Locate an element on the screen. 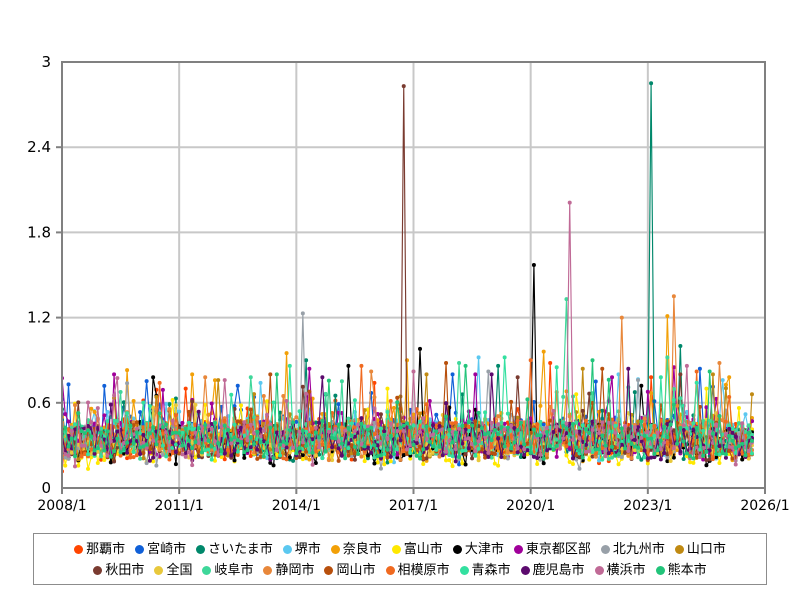 The image size is (800, 600). legend-item: 青森市 is located at coordinates (485, 570).